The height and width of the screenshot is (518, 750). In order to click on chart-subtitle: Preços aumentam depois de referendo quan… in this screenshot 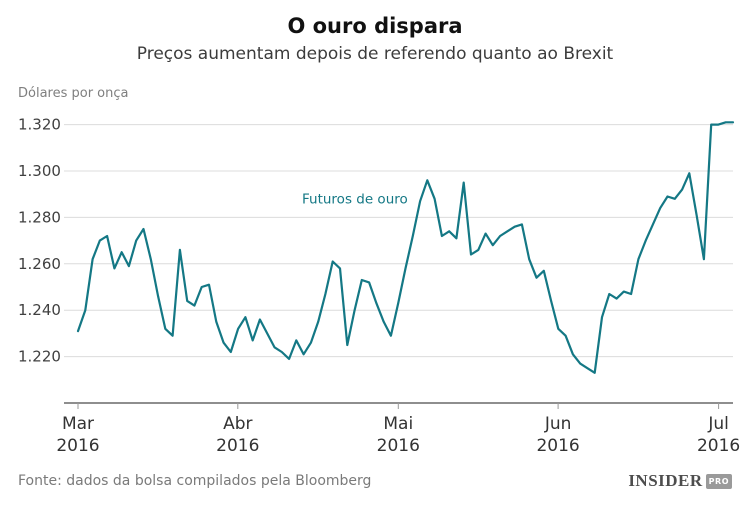, I will do `click(375, 54)`.